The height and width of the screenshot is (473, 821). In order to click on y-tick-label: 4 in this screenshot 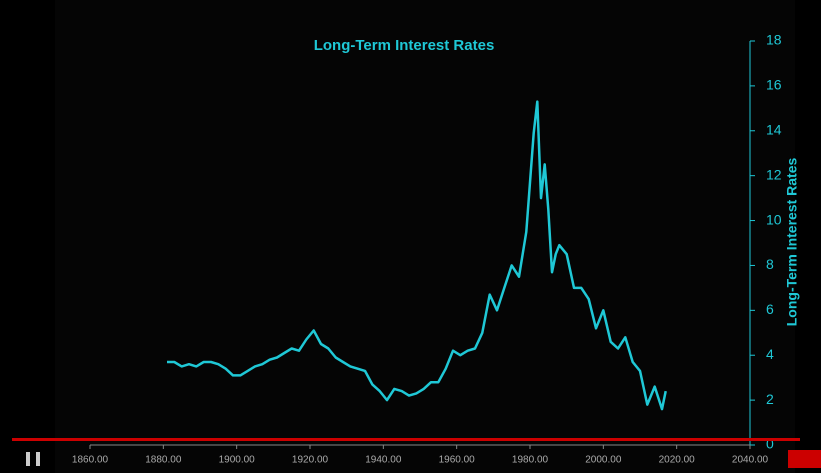, I will do `click(770, 354)`.